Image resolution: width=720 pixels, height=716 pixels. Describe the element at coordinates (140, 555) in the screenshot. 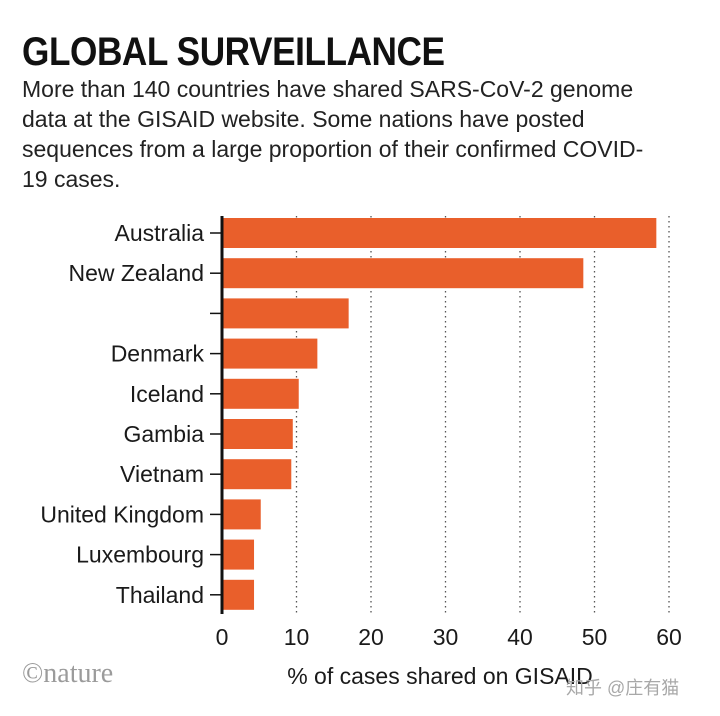

I see `category-label: Luxembourg` at that location.